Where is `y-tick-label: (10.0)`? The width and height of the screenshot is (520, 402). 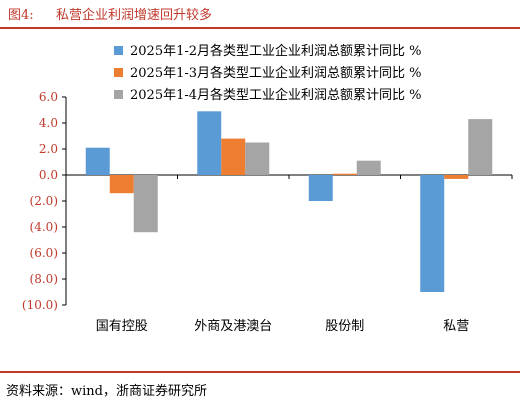
y-tick-label: (10.0) is located at coordinates (40, 305).